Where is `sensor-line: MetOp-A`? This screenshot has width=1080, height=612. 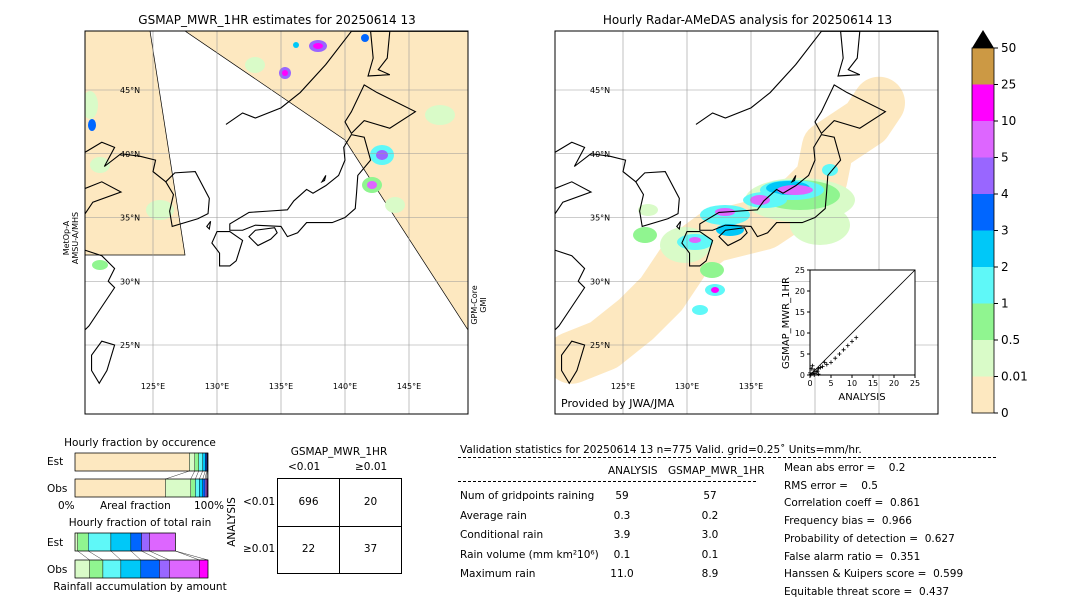
sensor-line: MetOp-A is located at coordinates (66, 238).